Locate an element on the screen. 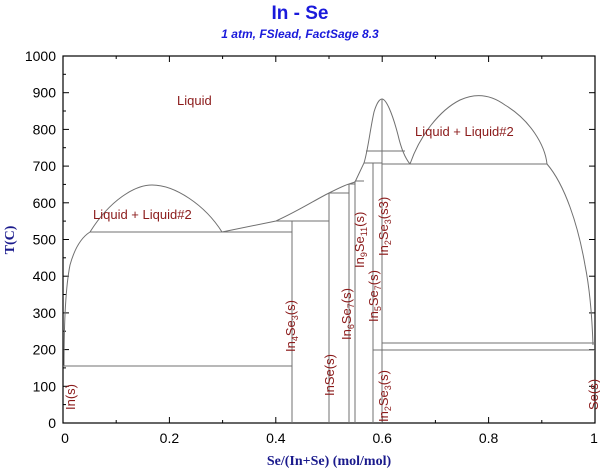 Image resolution: width=600 pixels, height=471 pixels. label-in-s: In(s) is located at coordinates (70, 397).